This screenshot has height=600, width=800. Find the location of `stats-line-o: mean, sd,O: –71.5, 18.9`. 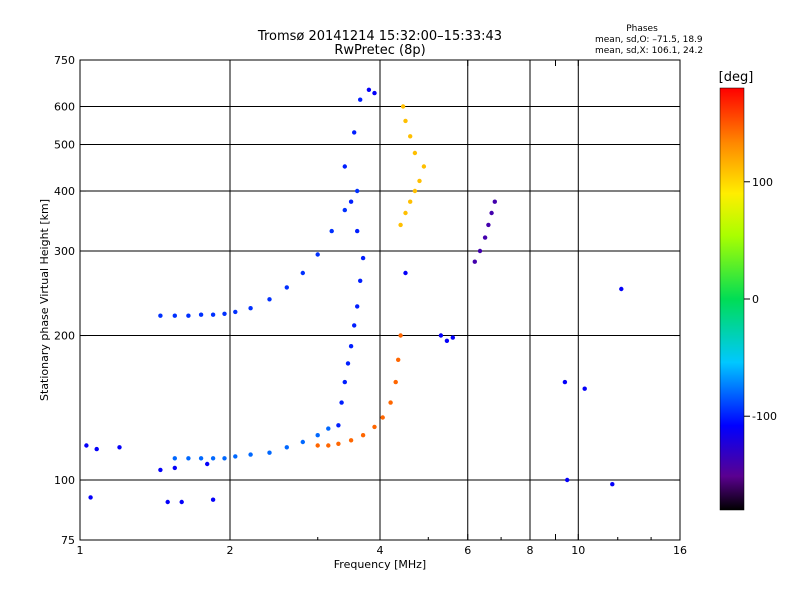

stats-line-o: mean, sd,O: –71.5, 18.9 is located at coordinates (649, 40).